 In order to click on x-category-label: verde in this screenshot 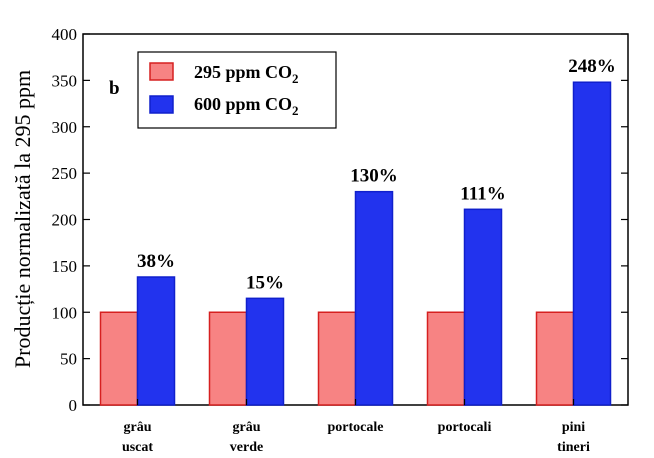, I will do `click(246, 447)`.